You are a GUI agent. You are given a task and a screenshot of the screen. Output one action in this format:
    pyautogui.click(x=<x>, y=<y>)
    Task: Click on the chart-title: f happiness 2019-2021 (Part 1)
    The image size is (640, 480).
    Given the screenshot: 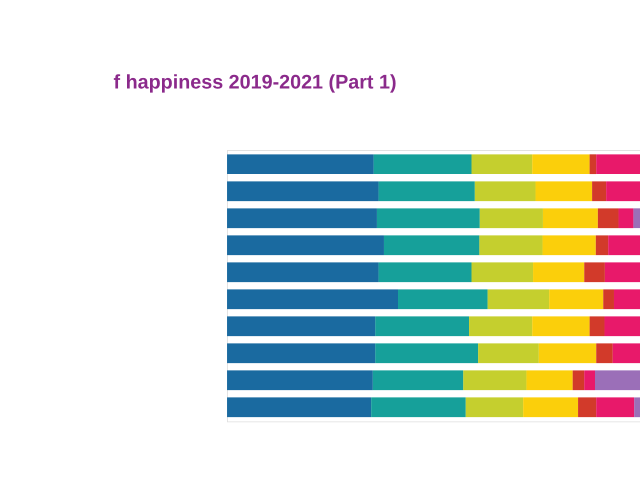 What is the action you would take?
    pyautogui.click(x=255, y=82)
    